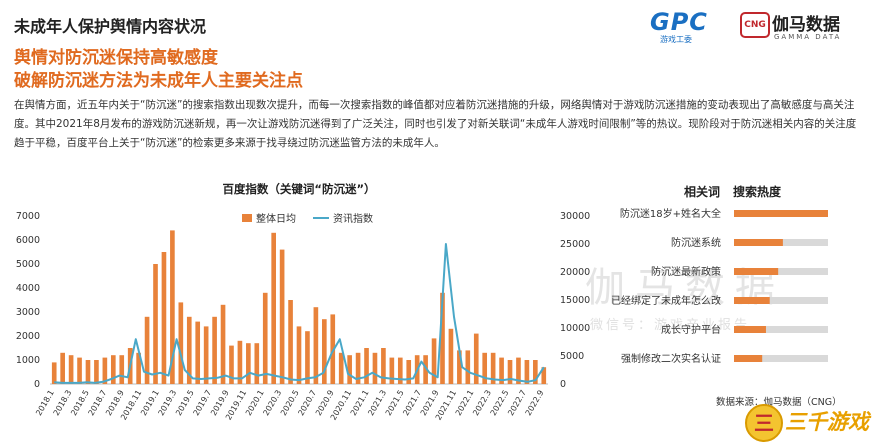 This screenshot has height=442, width=882. Describe the element at coordinates (666, 300) in the screenshot. I see `related-word-label: 已经绑定了未成年怎么改` at that location.